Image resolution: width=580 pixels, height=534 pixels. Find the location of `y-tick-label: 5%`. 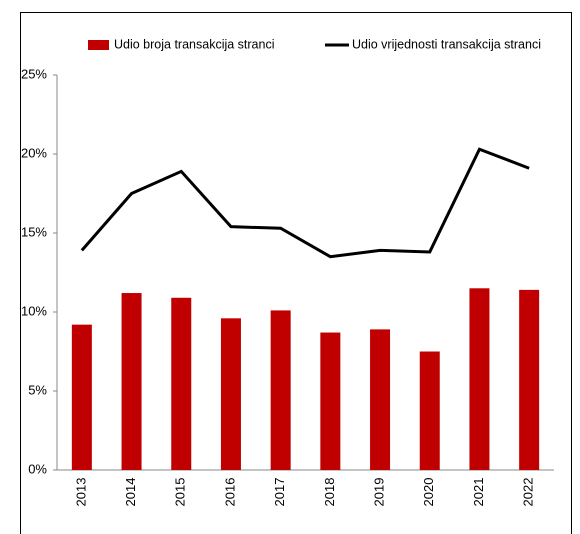

y-tick-label: 5% is located at coordinates (37, 389).